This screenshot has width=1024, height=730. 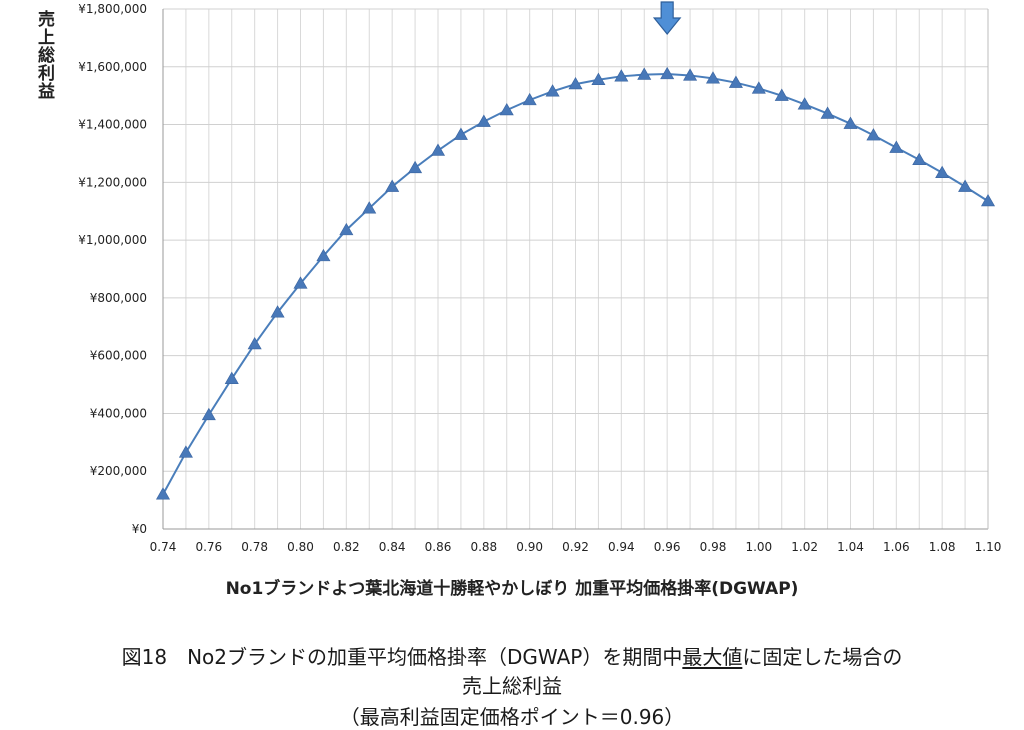 I want to click on y-tick-label: ¥1,200,000, so click(x=112, y=182).